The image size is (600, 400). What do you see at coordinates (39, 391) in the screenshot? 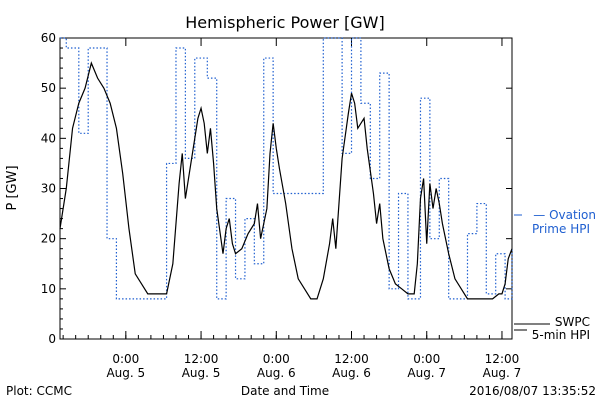
I see `plot-credit: Plot: CCMC` at bounding box center [39, 391].